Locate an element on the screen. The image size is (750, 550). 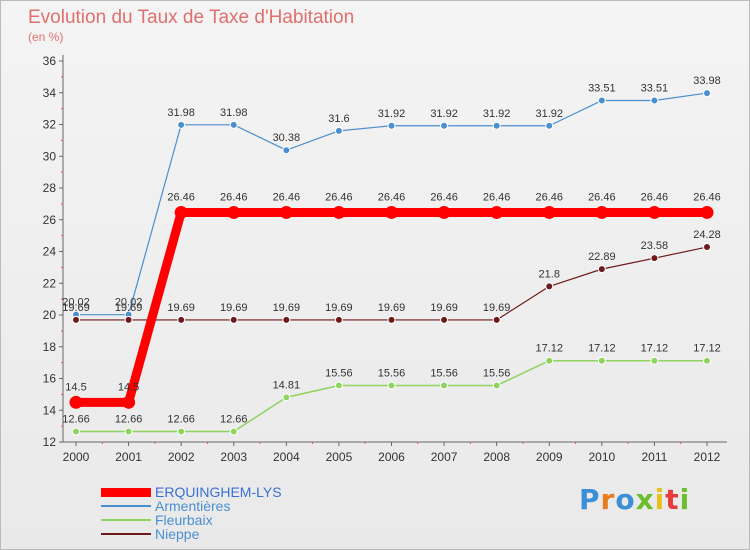
y-tick-label: 18 is located at coordinates (50, 347).